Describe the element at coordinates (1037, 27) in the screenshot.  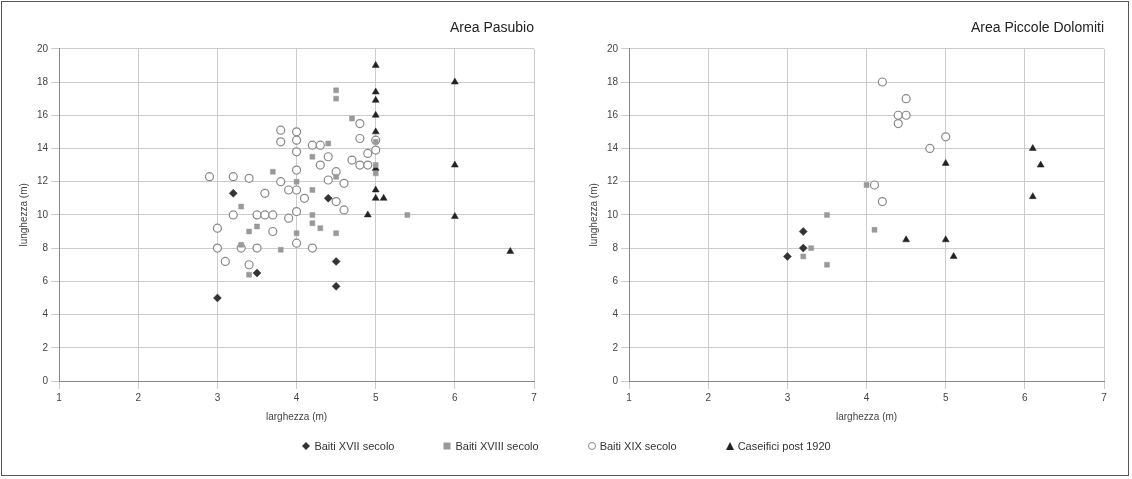
I see `chart-title: Area Piccole Dolomiti` at that location.